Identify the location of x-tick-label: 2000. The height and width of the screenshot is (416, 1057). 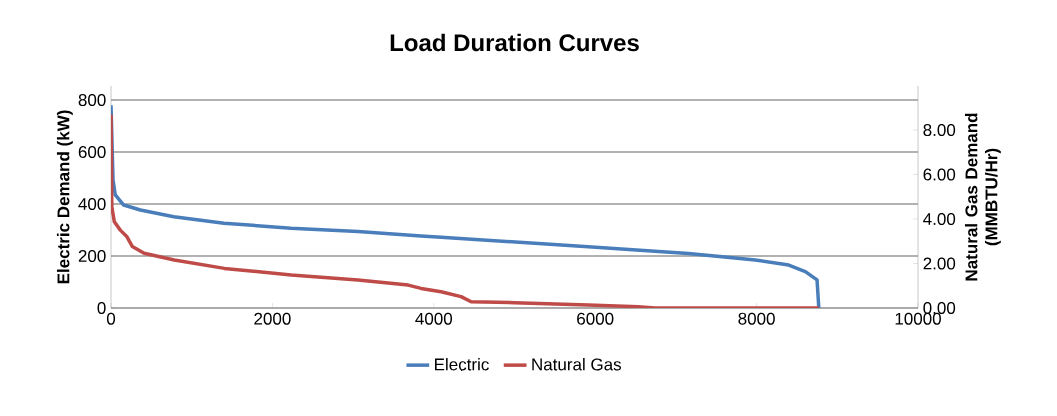
(272, 318).